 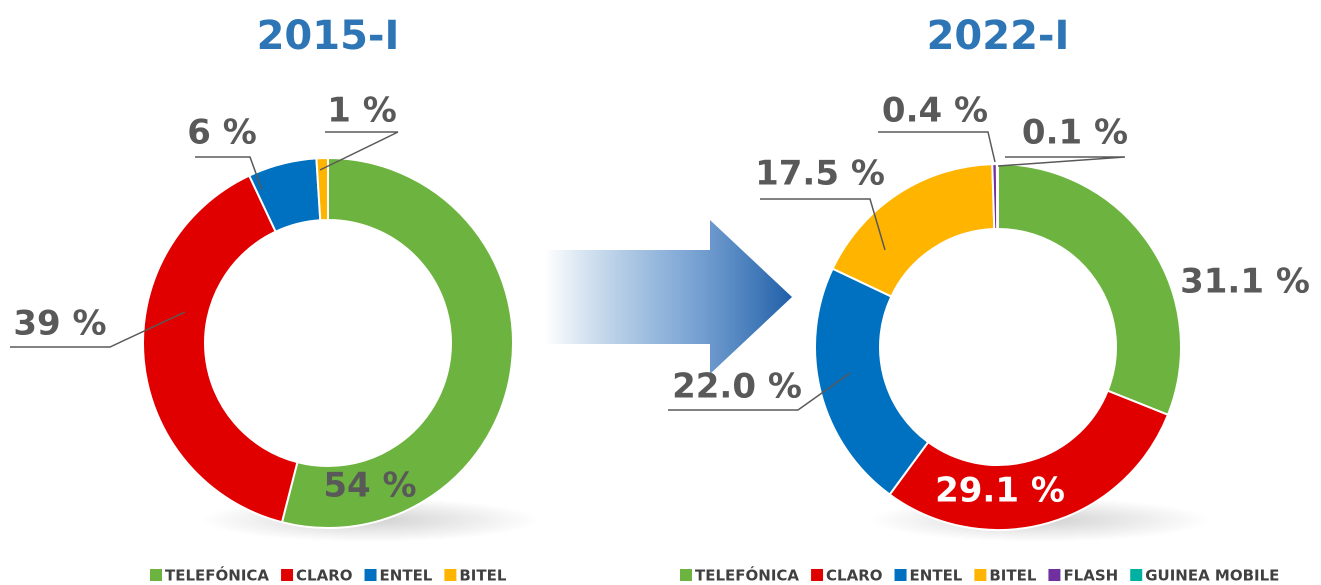 What do you see at coordinates (328, 36) in the screenshot?
I see `chart-title: 2015-I` at bounding box center [328, 36].